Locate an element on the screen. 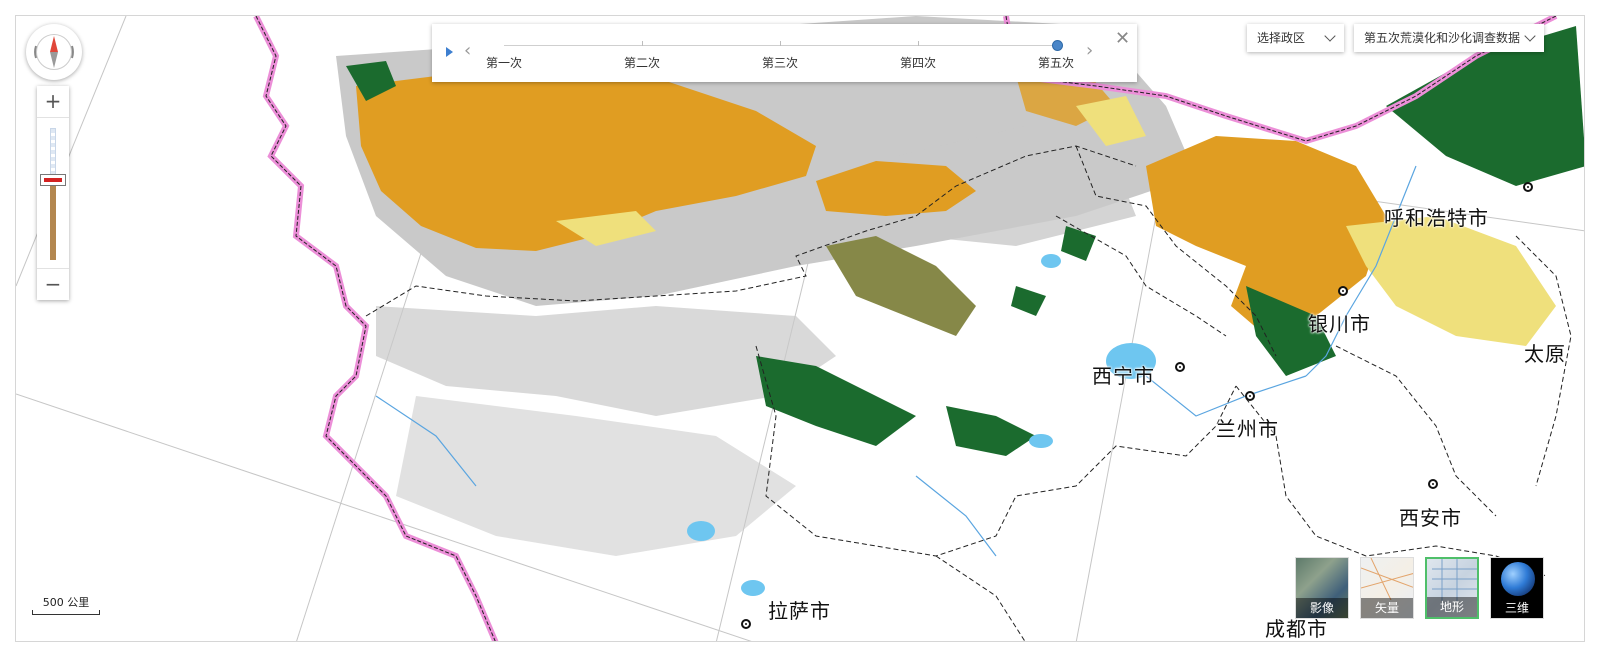 The width and height of the screenshot is (1600, 657). dataset-select-label: 第五次荒漠化和沙化调查数据 is located at coordinates (1442, 38).